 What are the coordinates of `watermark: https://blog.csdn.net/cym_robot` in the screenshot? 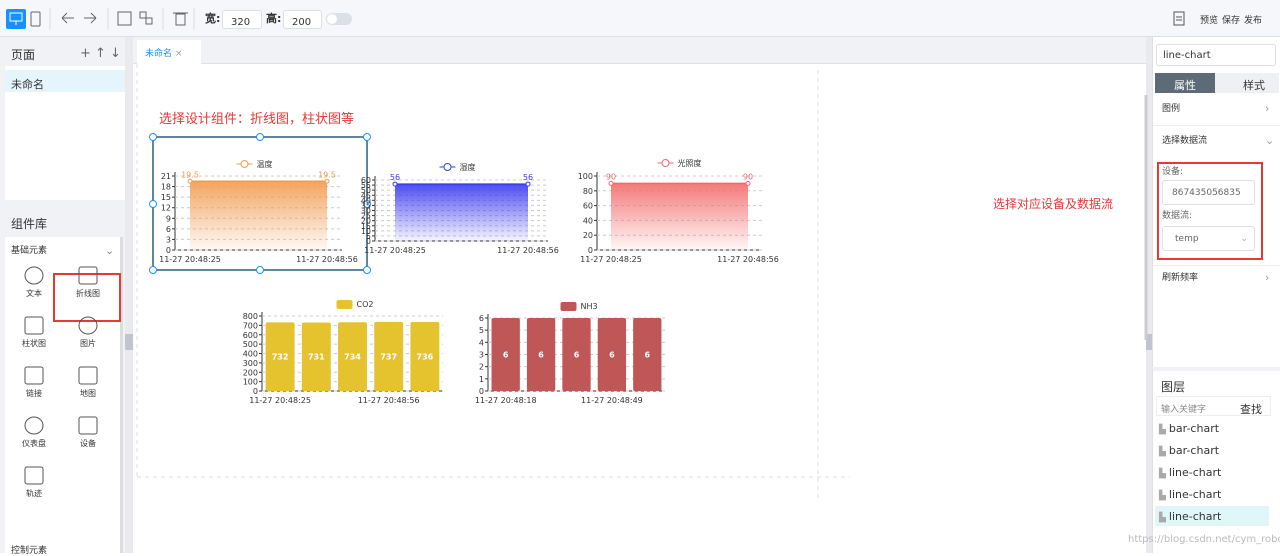 It's located at (1204, 539).